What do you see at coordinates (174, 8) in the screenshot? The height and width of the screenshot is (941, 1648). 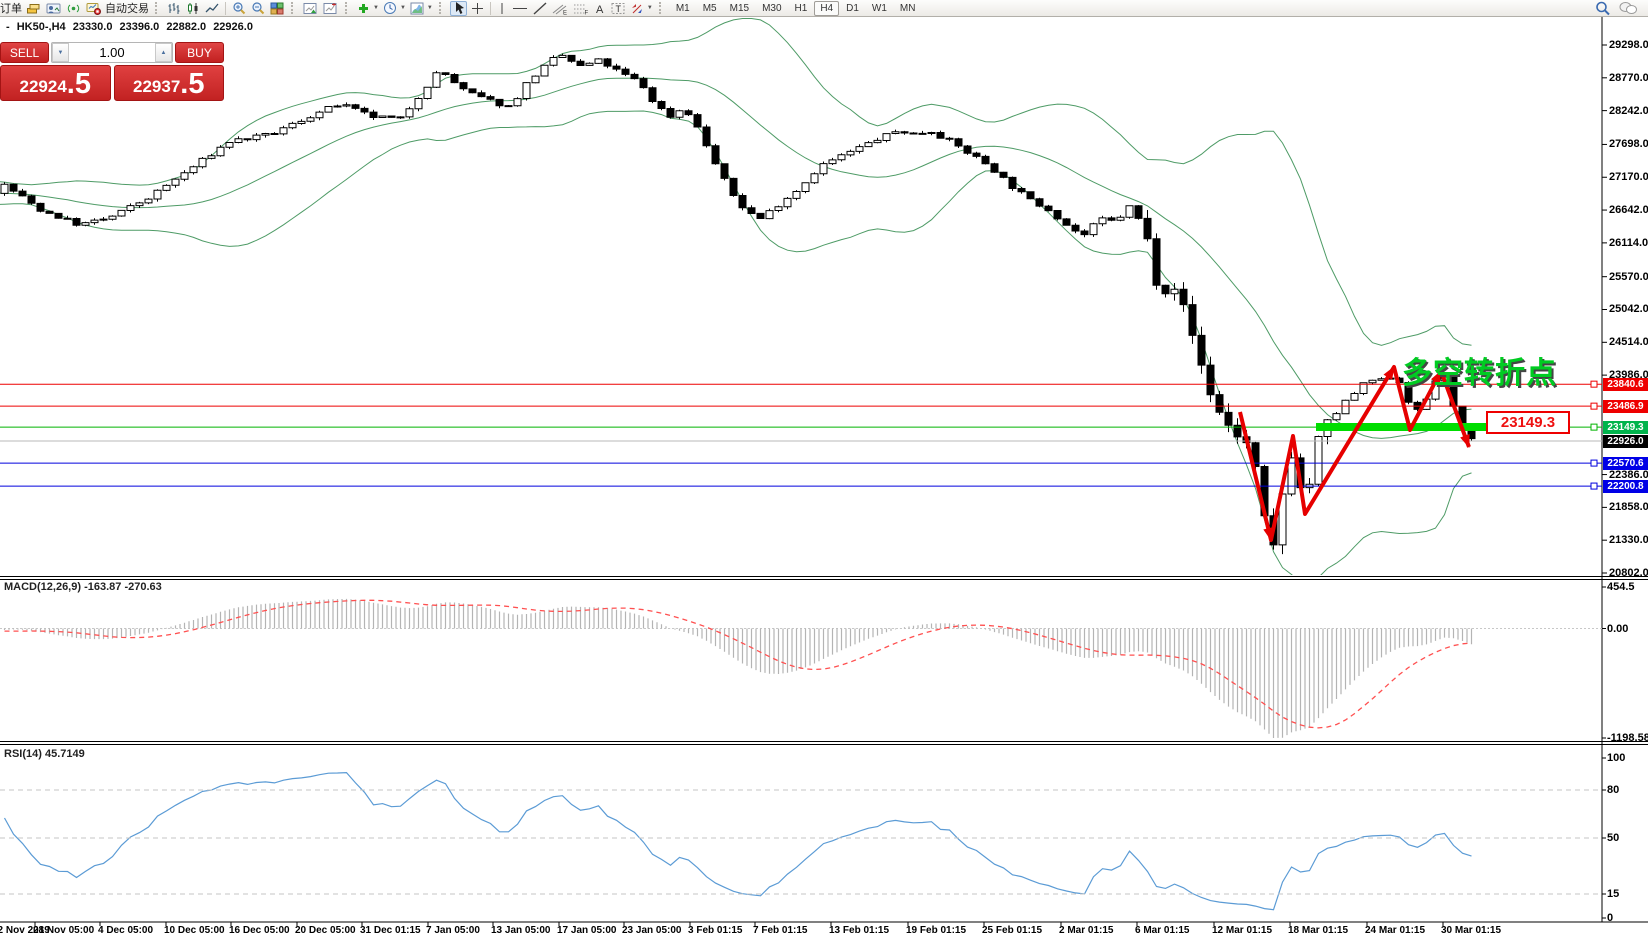 I see `bar-chart-icon` at bounding box center [174, 8].